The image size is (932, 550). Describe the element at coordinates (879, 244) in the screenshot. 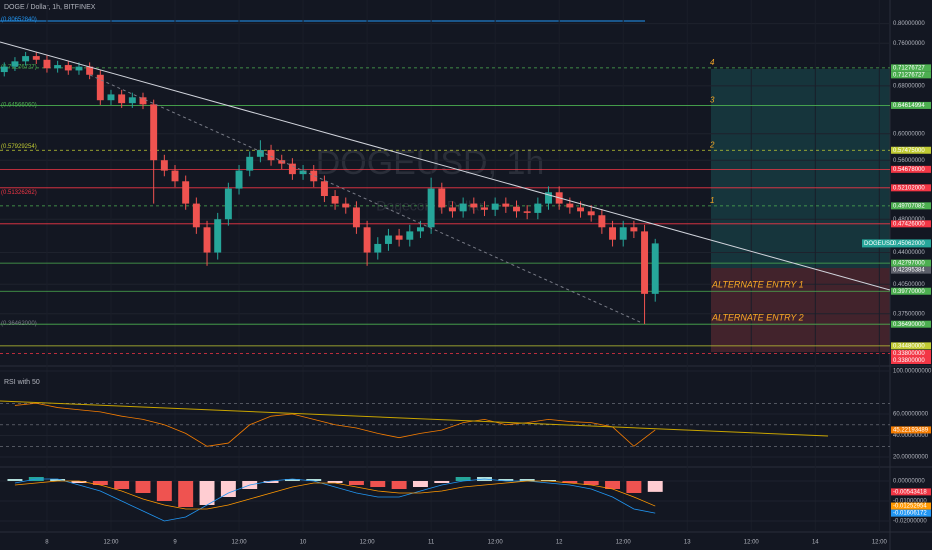

I see `symbol-label: DOGEUSD` at that location.